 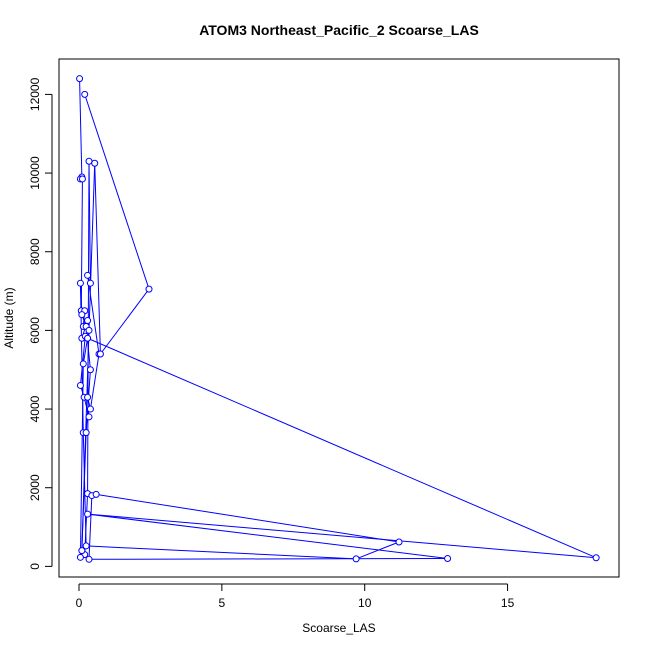 What do you see at coordinates (508, 603) in the screenshot?
I see `x-tick-label: 15` at bounding box center [508, 603].